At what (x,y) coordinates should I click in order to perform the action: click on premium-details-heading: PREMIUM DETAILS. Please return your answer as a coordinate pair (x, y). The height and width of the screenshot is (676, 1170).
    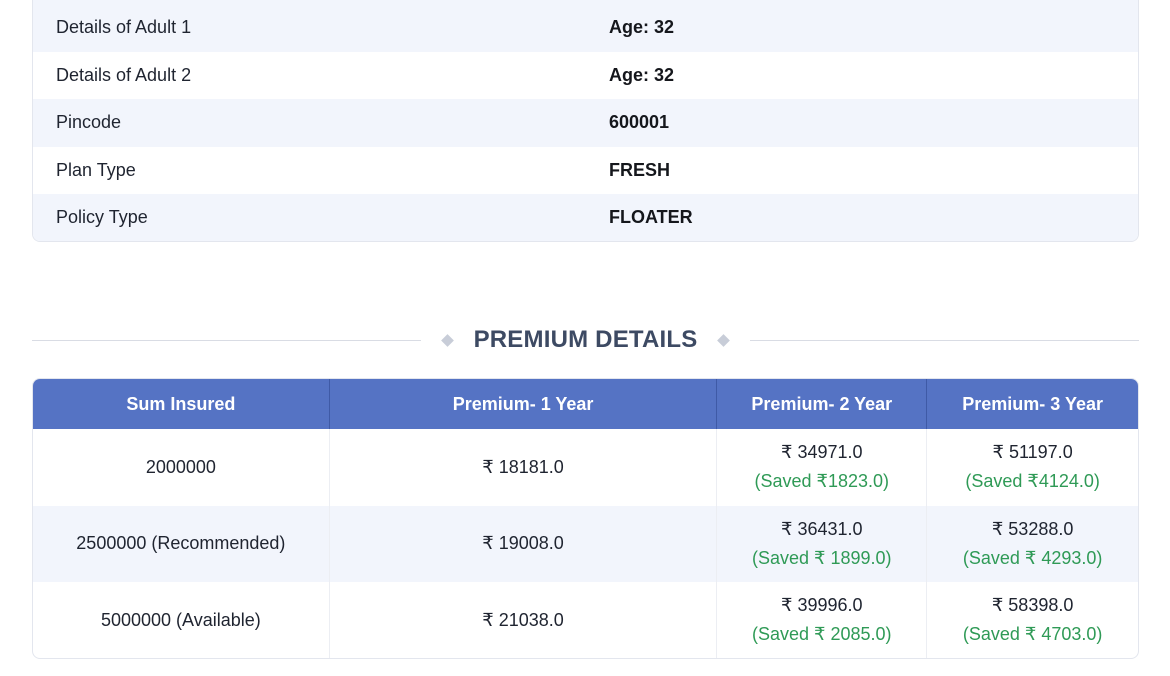
    Looking at the image, I should click on (586, 340).